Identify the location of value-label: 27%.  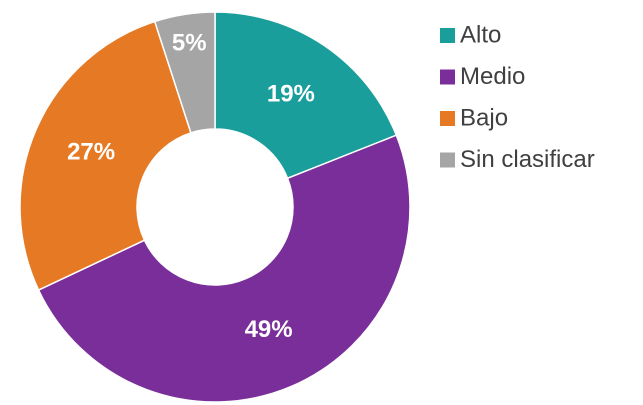
(91, 152).